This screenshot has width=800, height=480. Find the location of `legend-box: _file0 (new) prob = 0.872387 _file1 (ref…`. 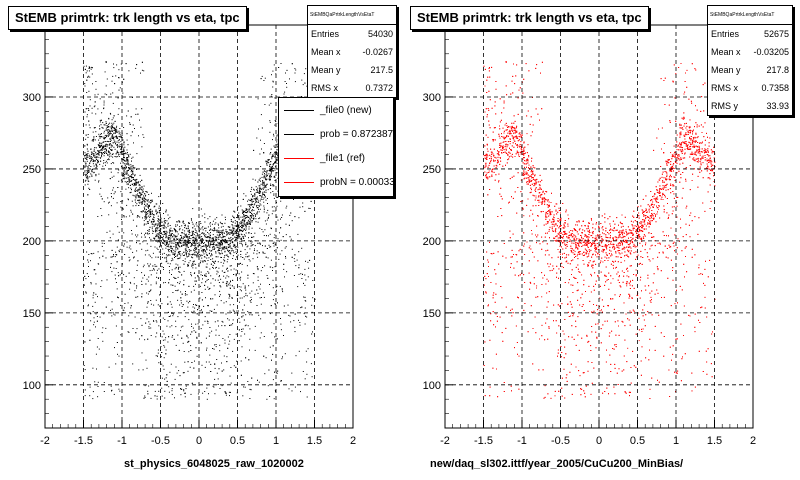

legend-box: _file0 (new) prob = 0.872387 _file1 (ref… is located at coordinates (336, 147).